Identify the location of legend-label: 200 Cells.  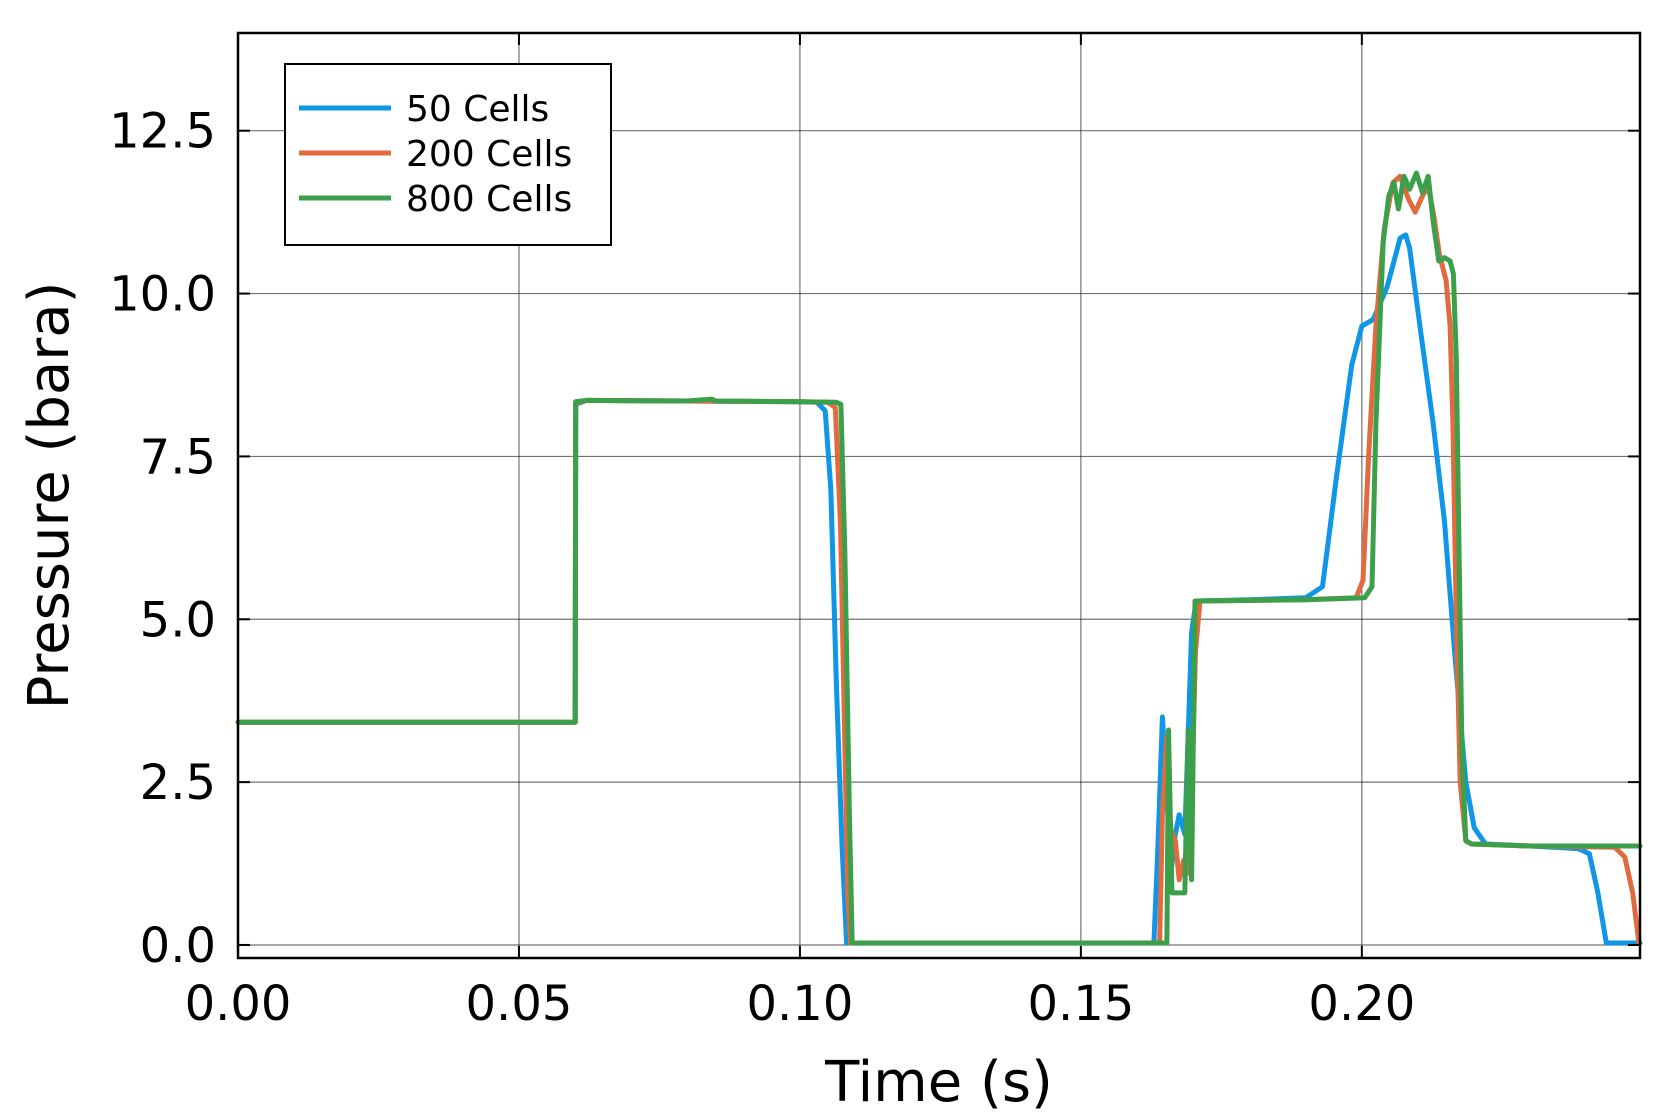
(489, 154).